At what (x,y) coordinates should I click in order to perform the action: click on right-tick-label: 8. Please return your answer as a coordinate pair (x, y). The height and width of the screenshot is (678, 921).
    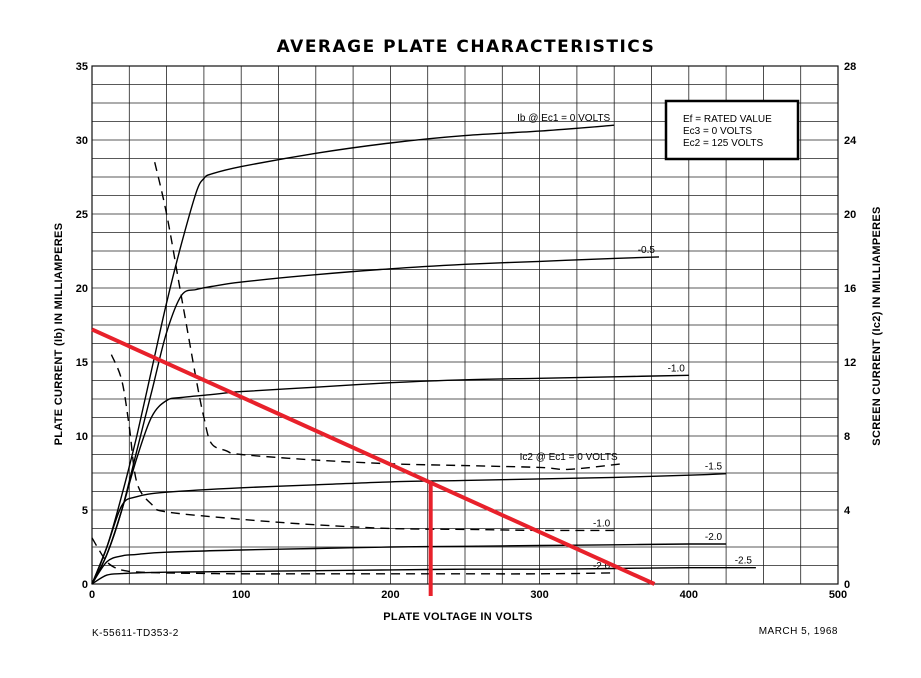
    Looking at the image, I should click on (847, 437).